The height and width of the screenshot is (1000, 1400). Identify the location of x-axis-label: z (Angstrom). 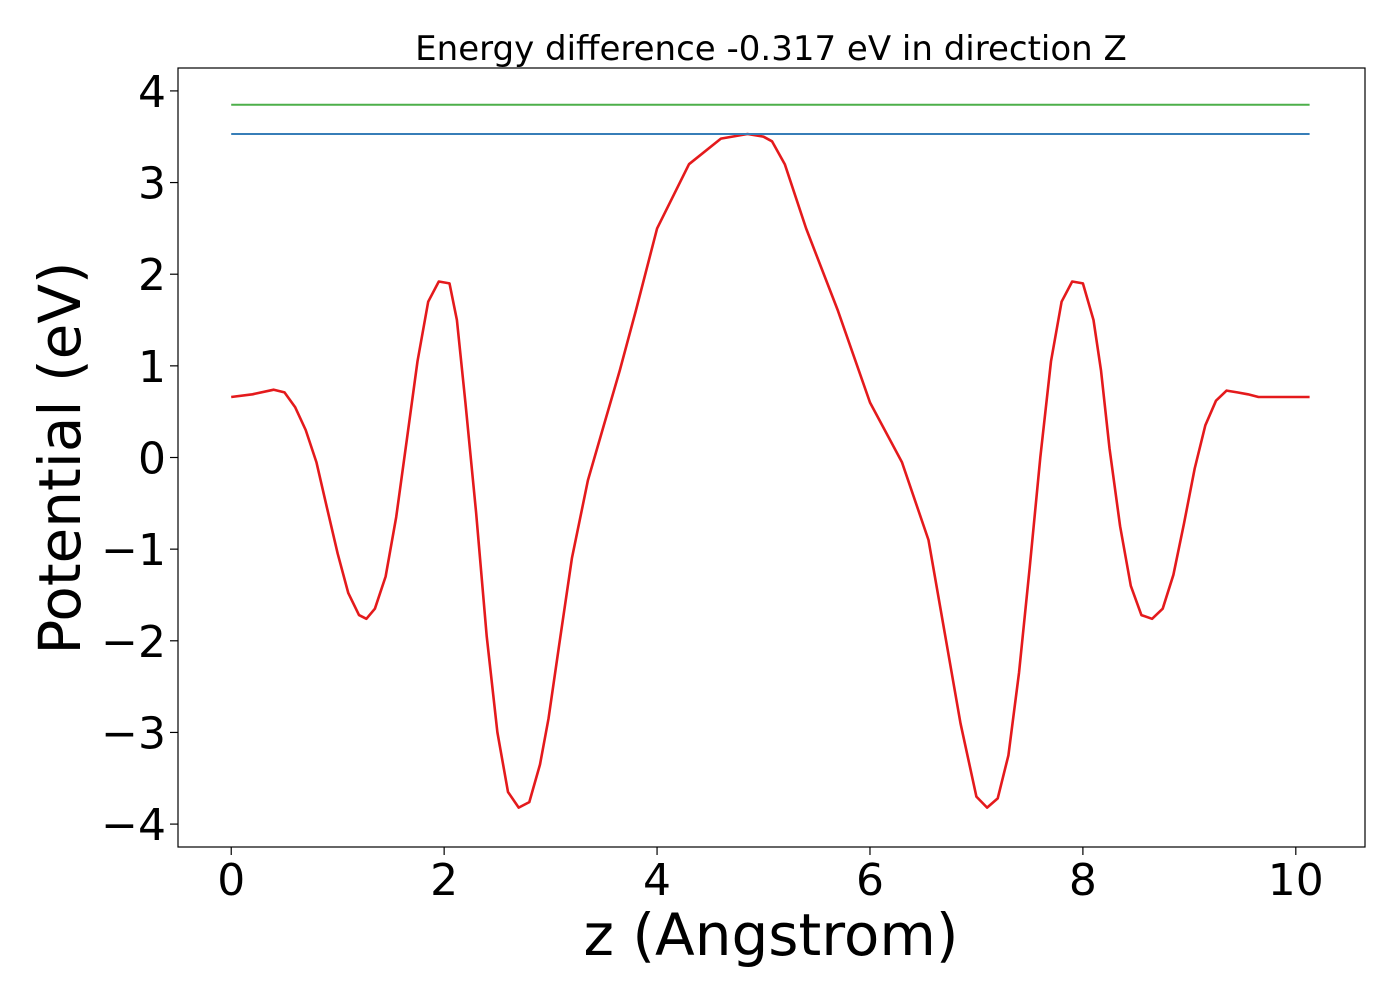
(771, 935).